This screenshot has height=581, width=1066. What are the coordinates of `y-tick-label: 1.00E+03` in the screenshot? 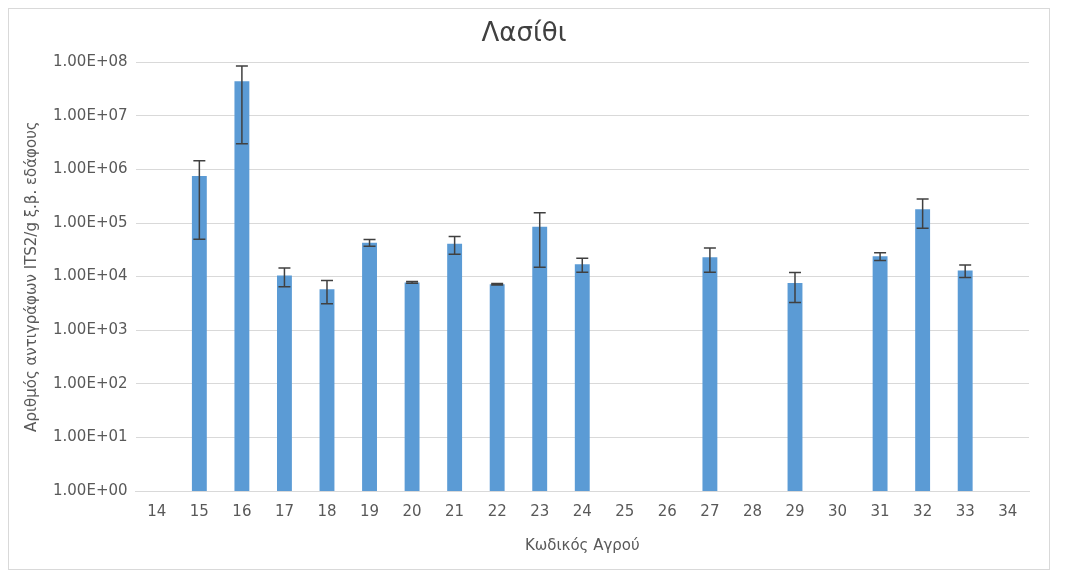 It's located at (90, 329).